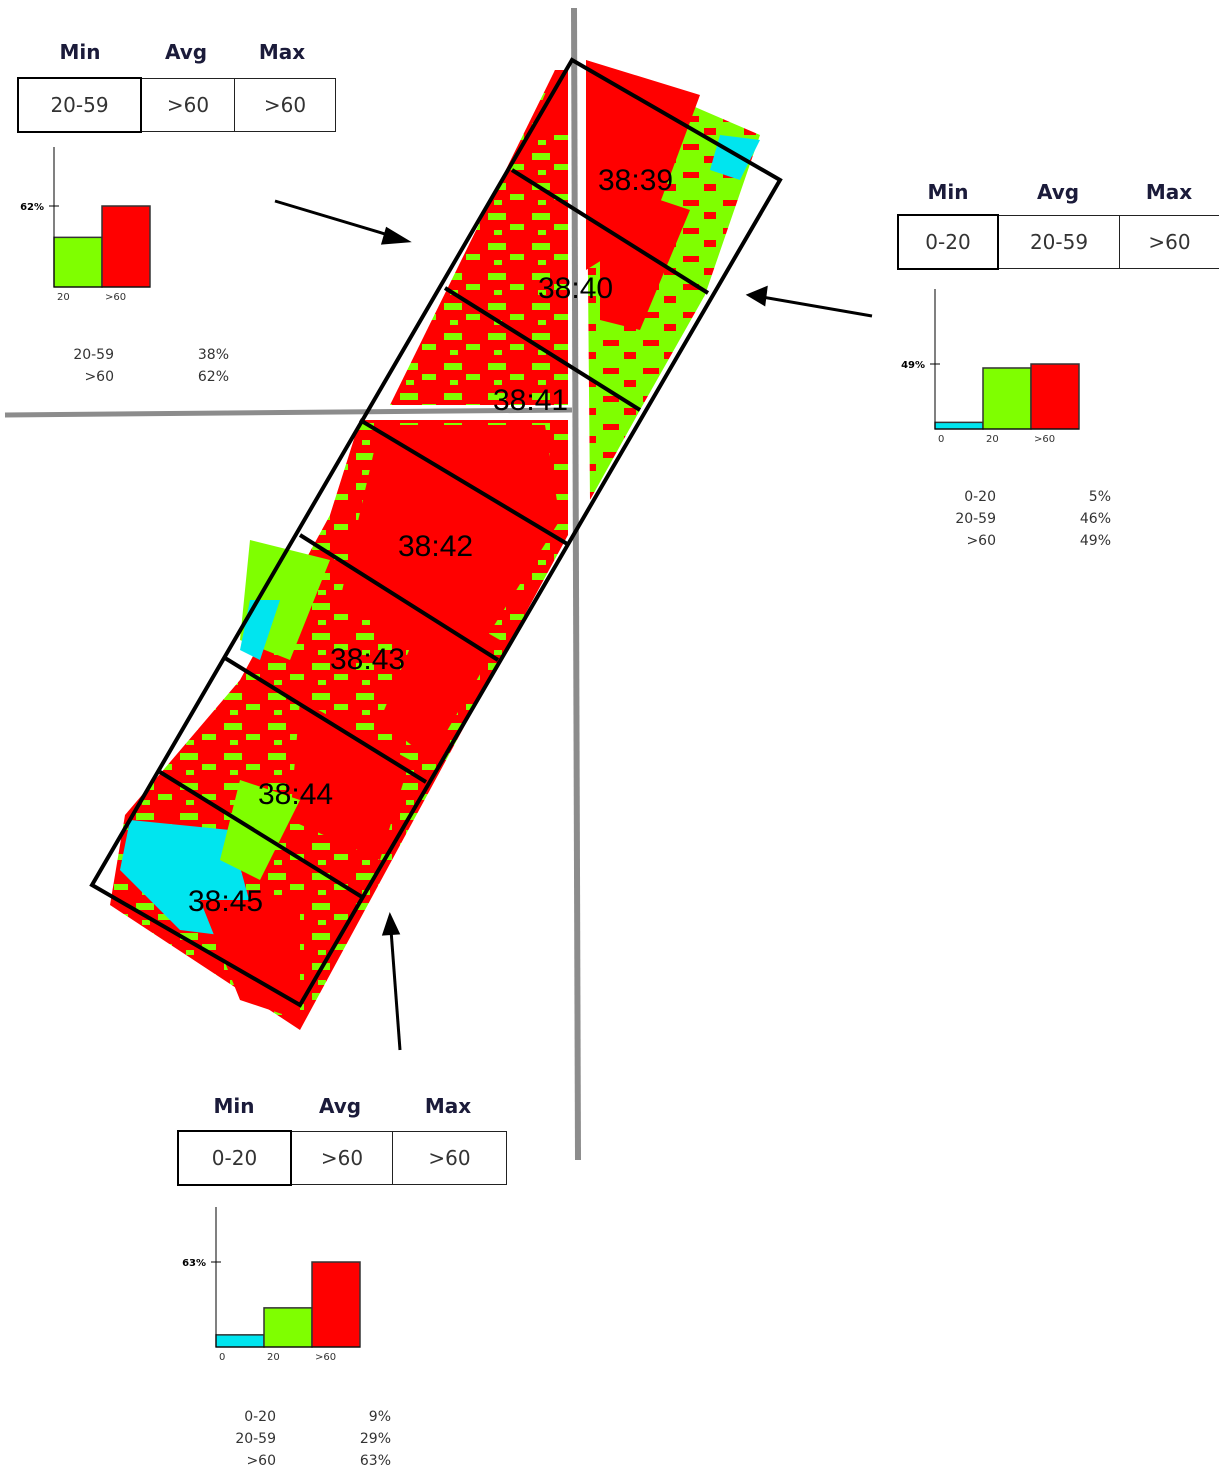 Image resolution: width=1219 pixels, height=1474 pixels. Describe the element at coordinates (303, 1417) in the screenshot. I see `distribution-row: 0-20 9%` at that location.